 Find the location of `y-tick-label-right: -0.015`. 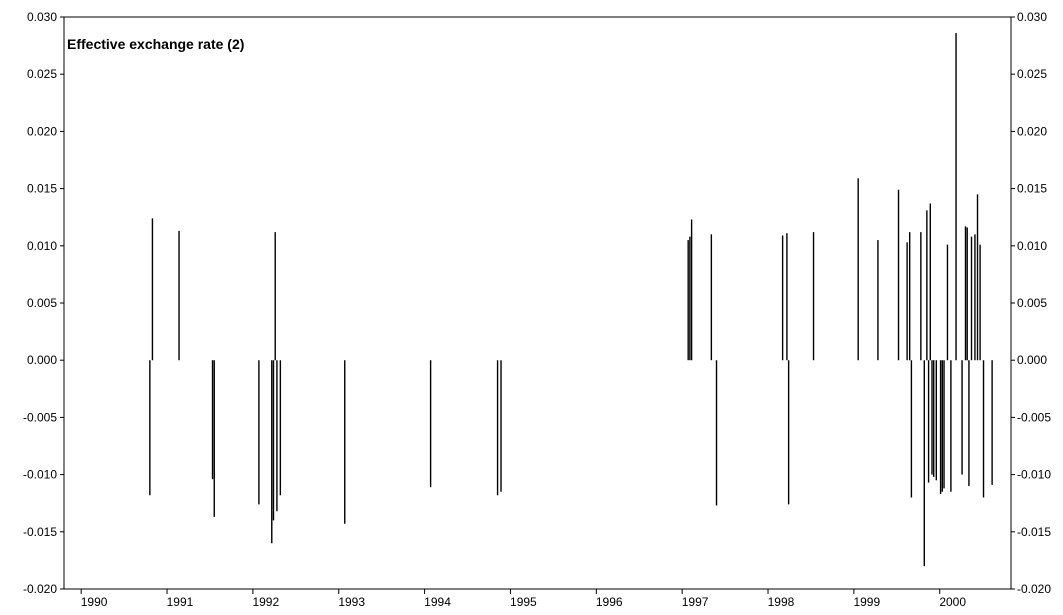

y-tick-label-right: -0.015 is located at coordinates (1034, 532).